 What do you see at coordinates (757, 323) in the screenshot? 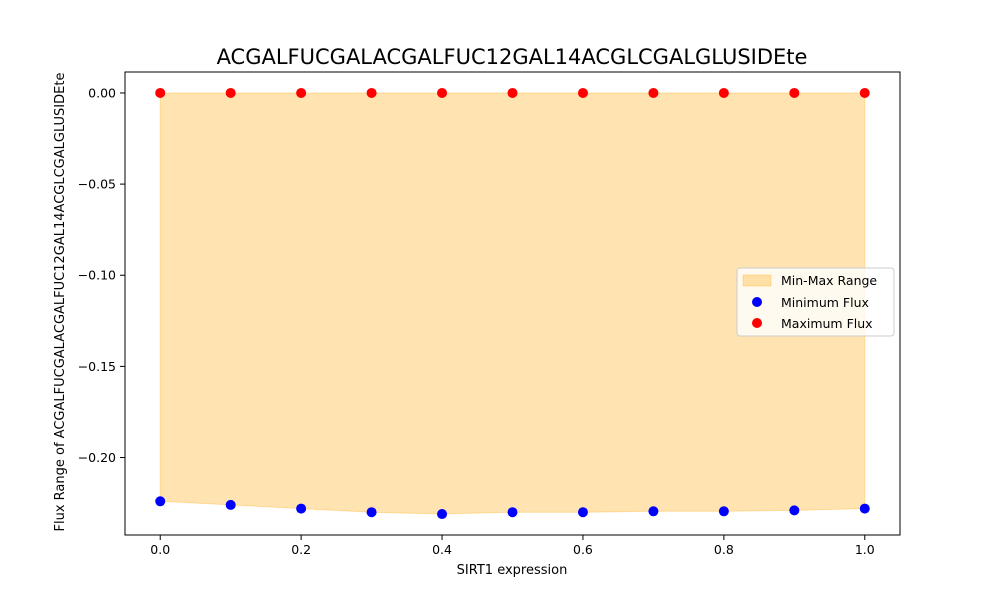
I see `legend-max-marker` at bounding box center [757, 323].